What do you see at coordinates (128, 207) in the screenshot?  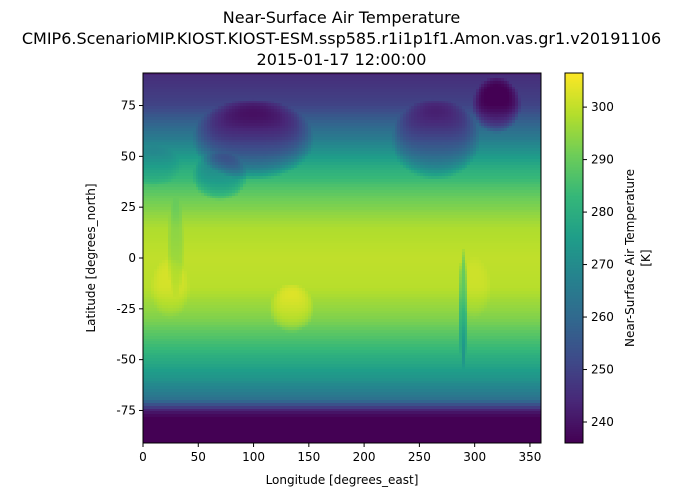 I see `y-tick-label: 25` at bounding box center [128, 207].